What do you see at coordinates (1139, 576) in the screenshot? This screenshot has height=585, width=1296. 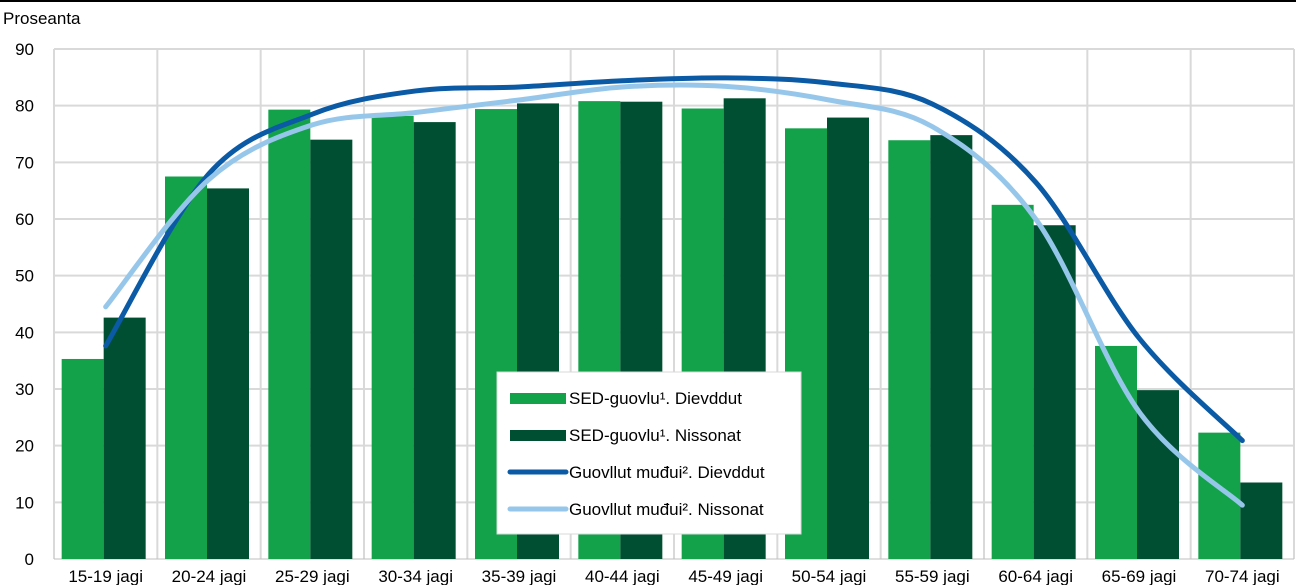 I see `x-tick-label-10: 65-69 jagi` at bounding box center [1139, 576].